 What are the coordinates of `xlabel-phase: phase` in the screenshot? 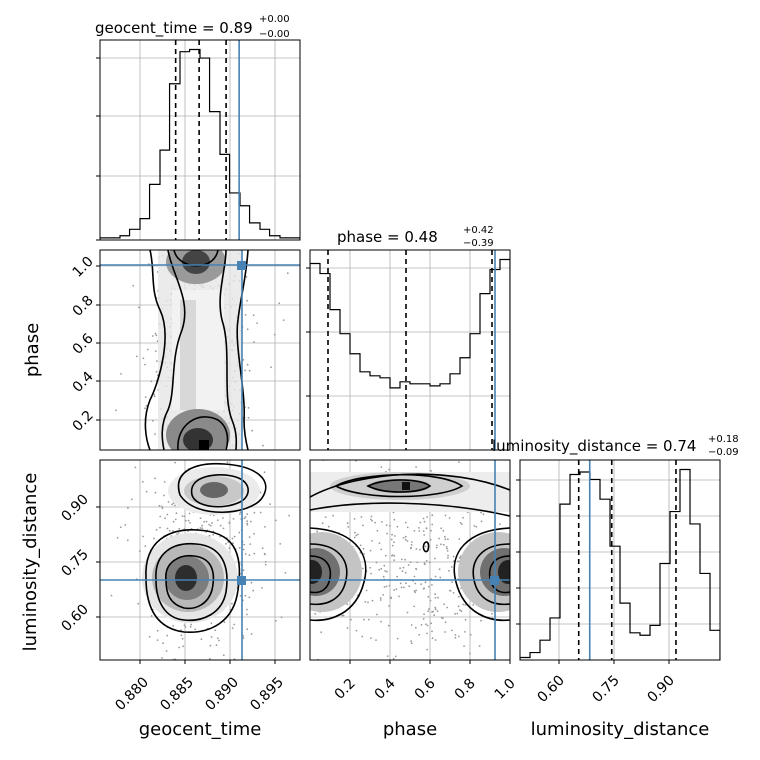 It's located at (410, 729).